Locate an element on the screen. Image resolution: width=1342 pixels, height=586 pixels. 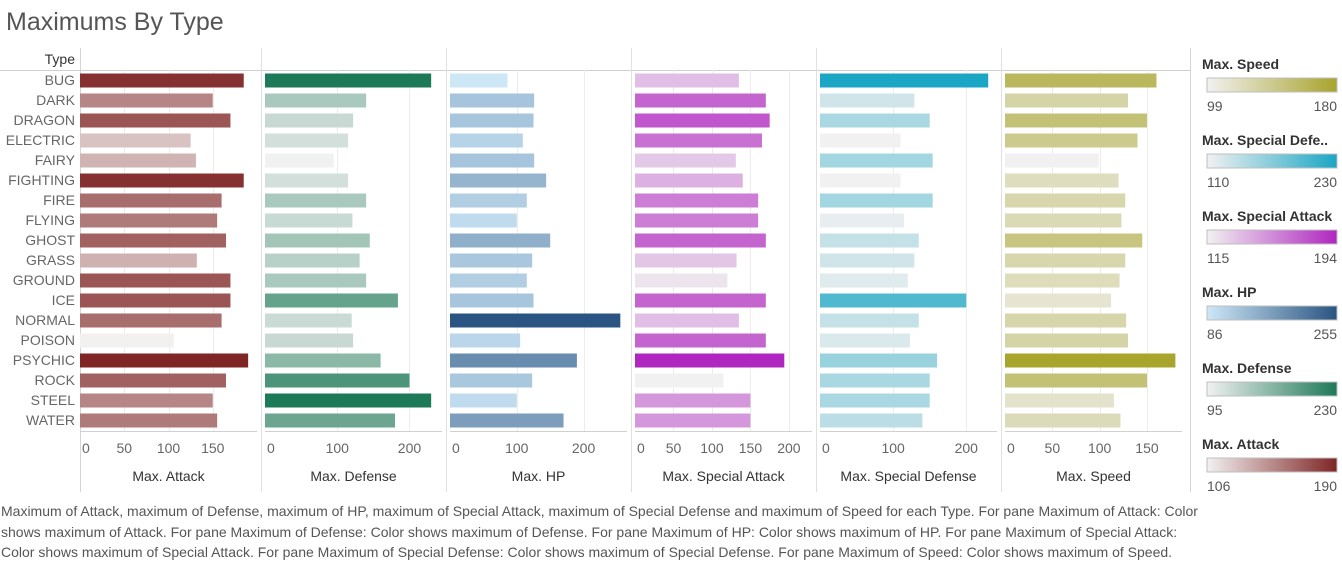
chart-title: Maximums By Type is located at coordinates (115, 22).